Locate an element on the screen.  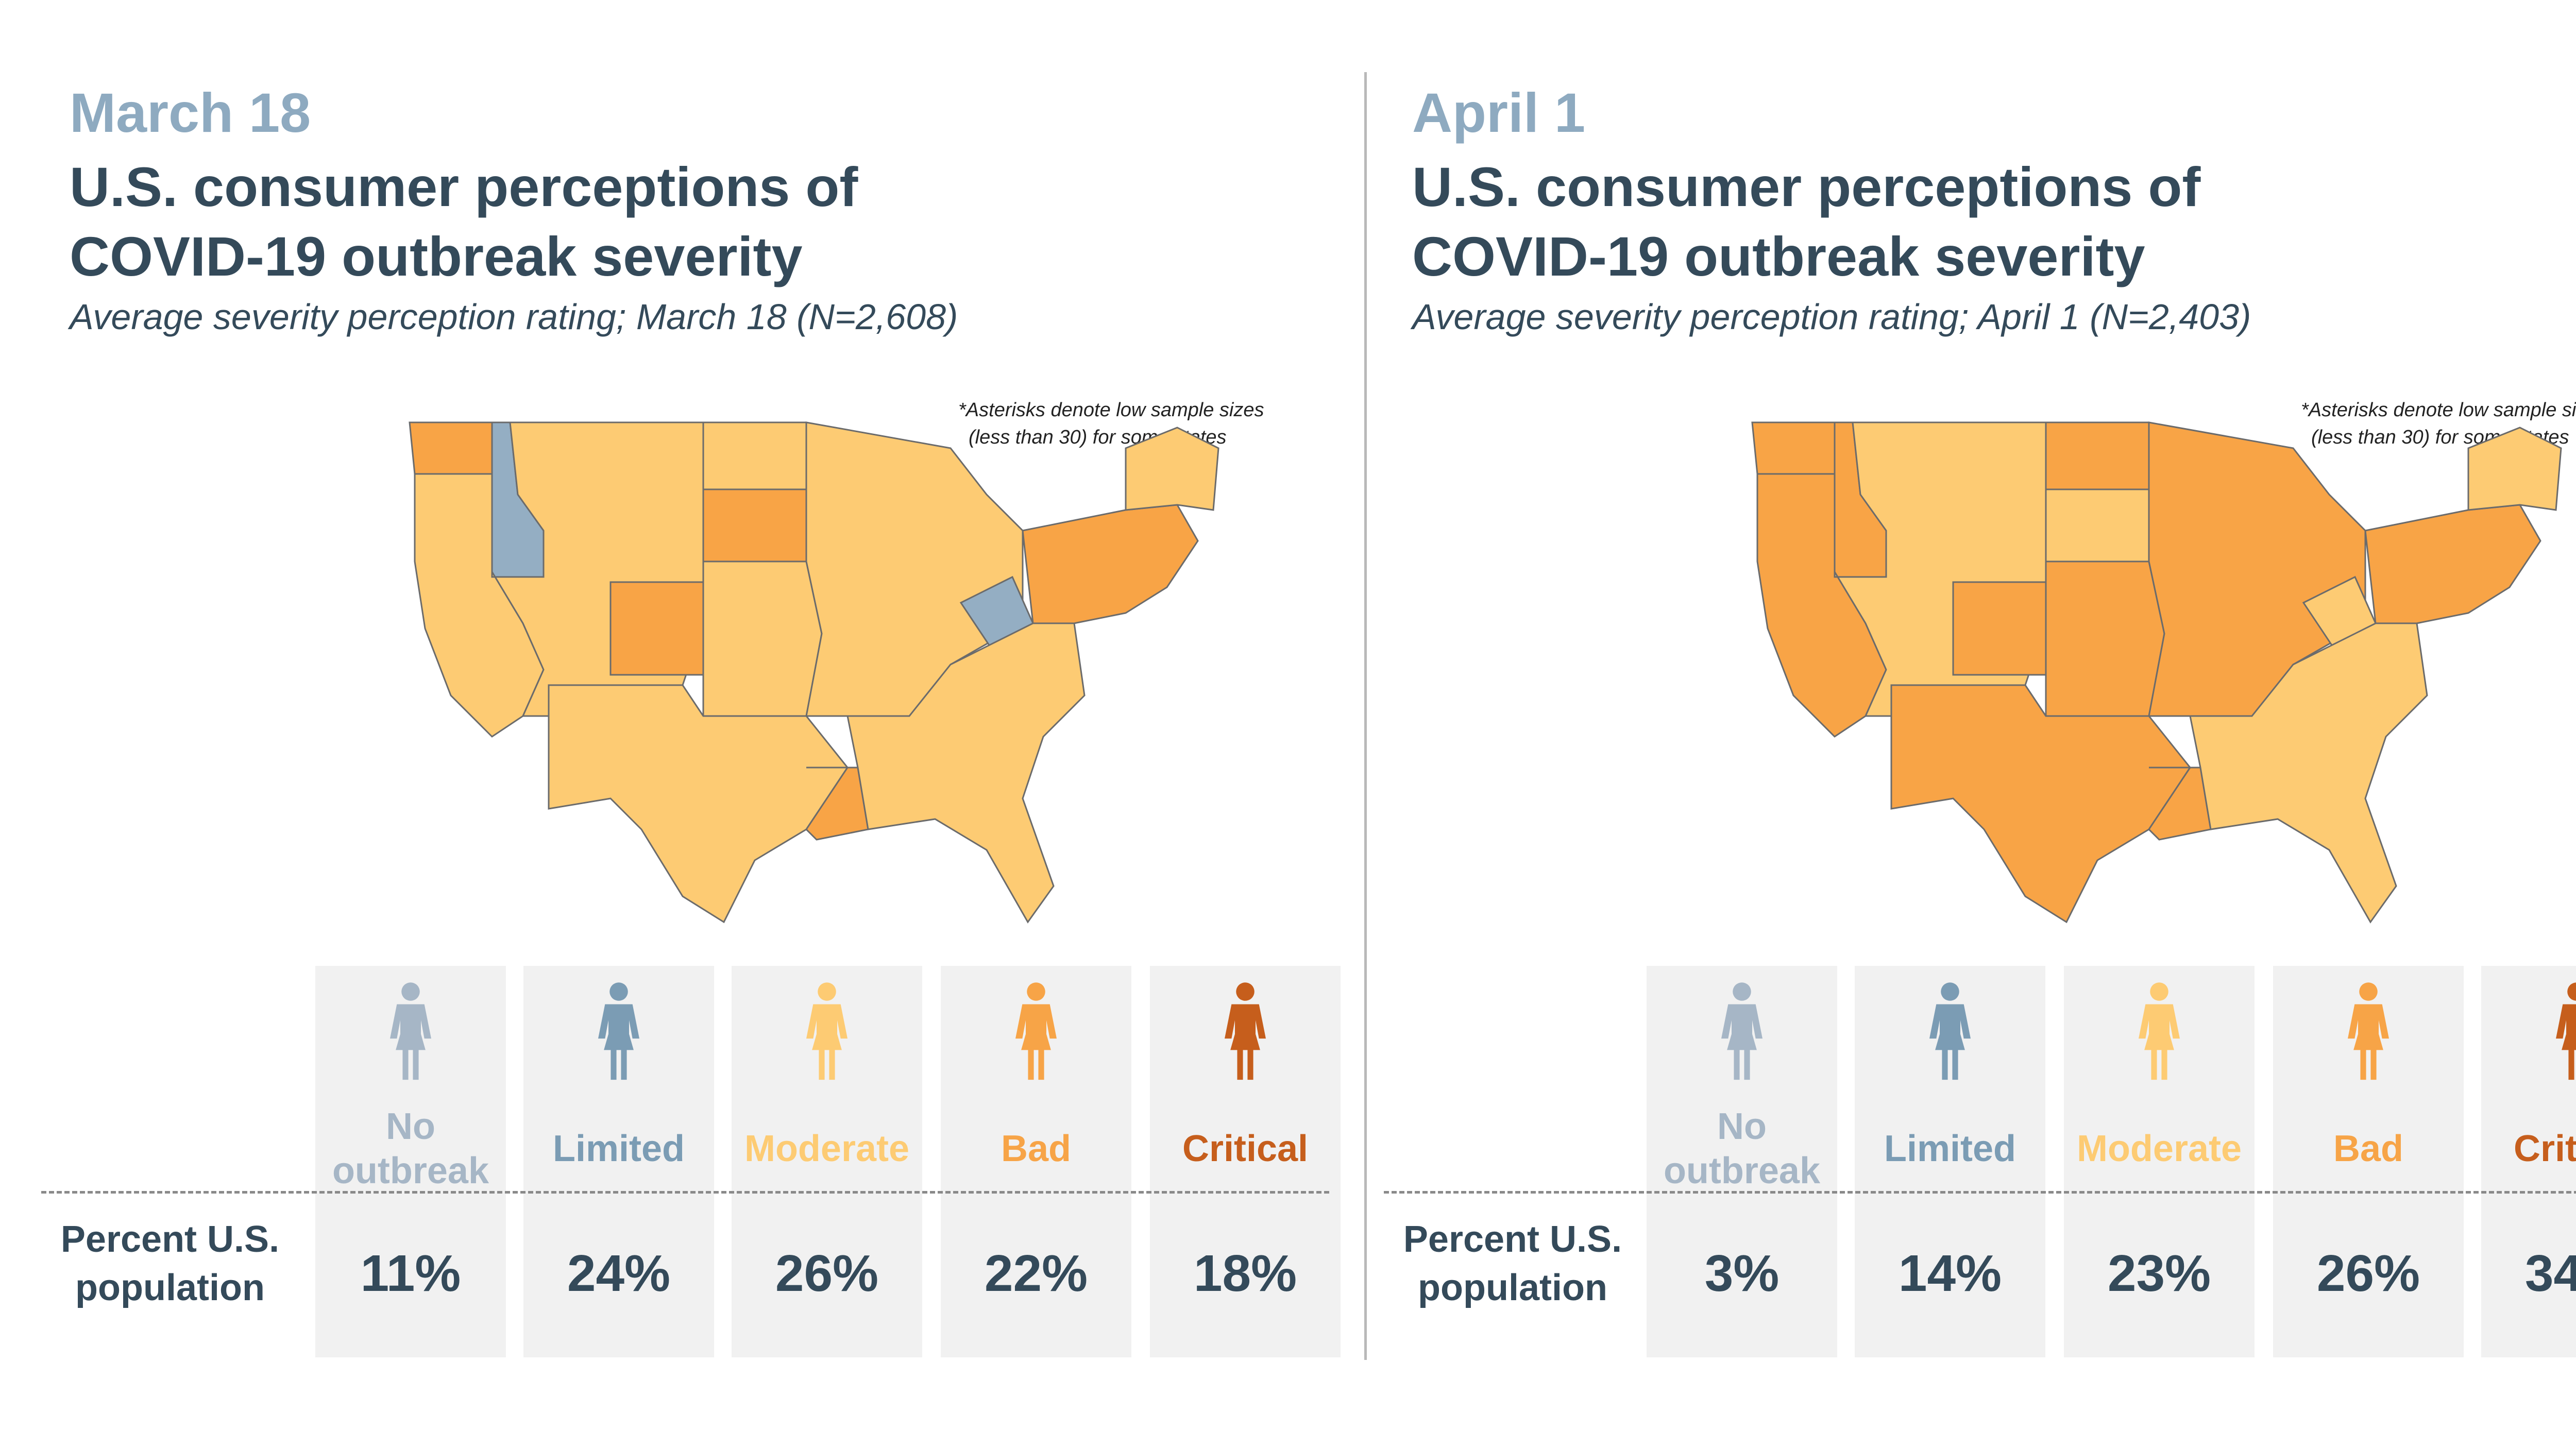
category-critical: Critical 18% is located at coordinates (1245, 1161).